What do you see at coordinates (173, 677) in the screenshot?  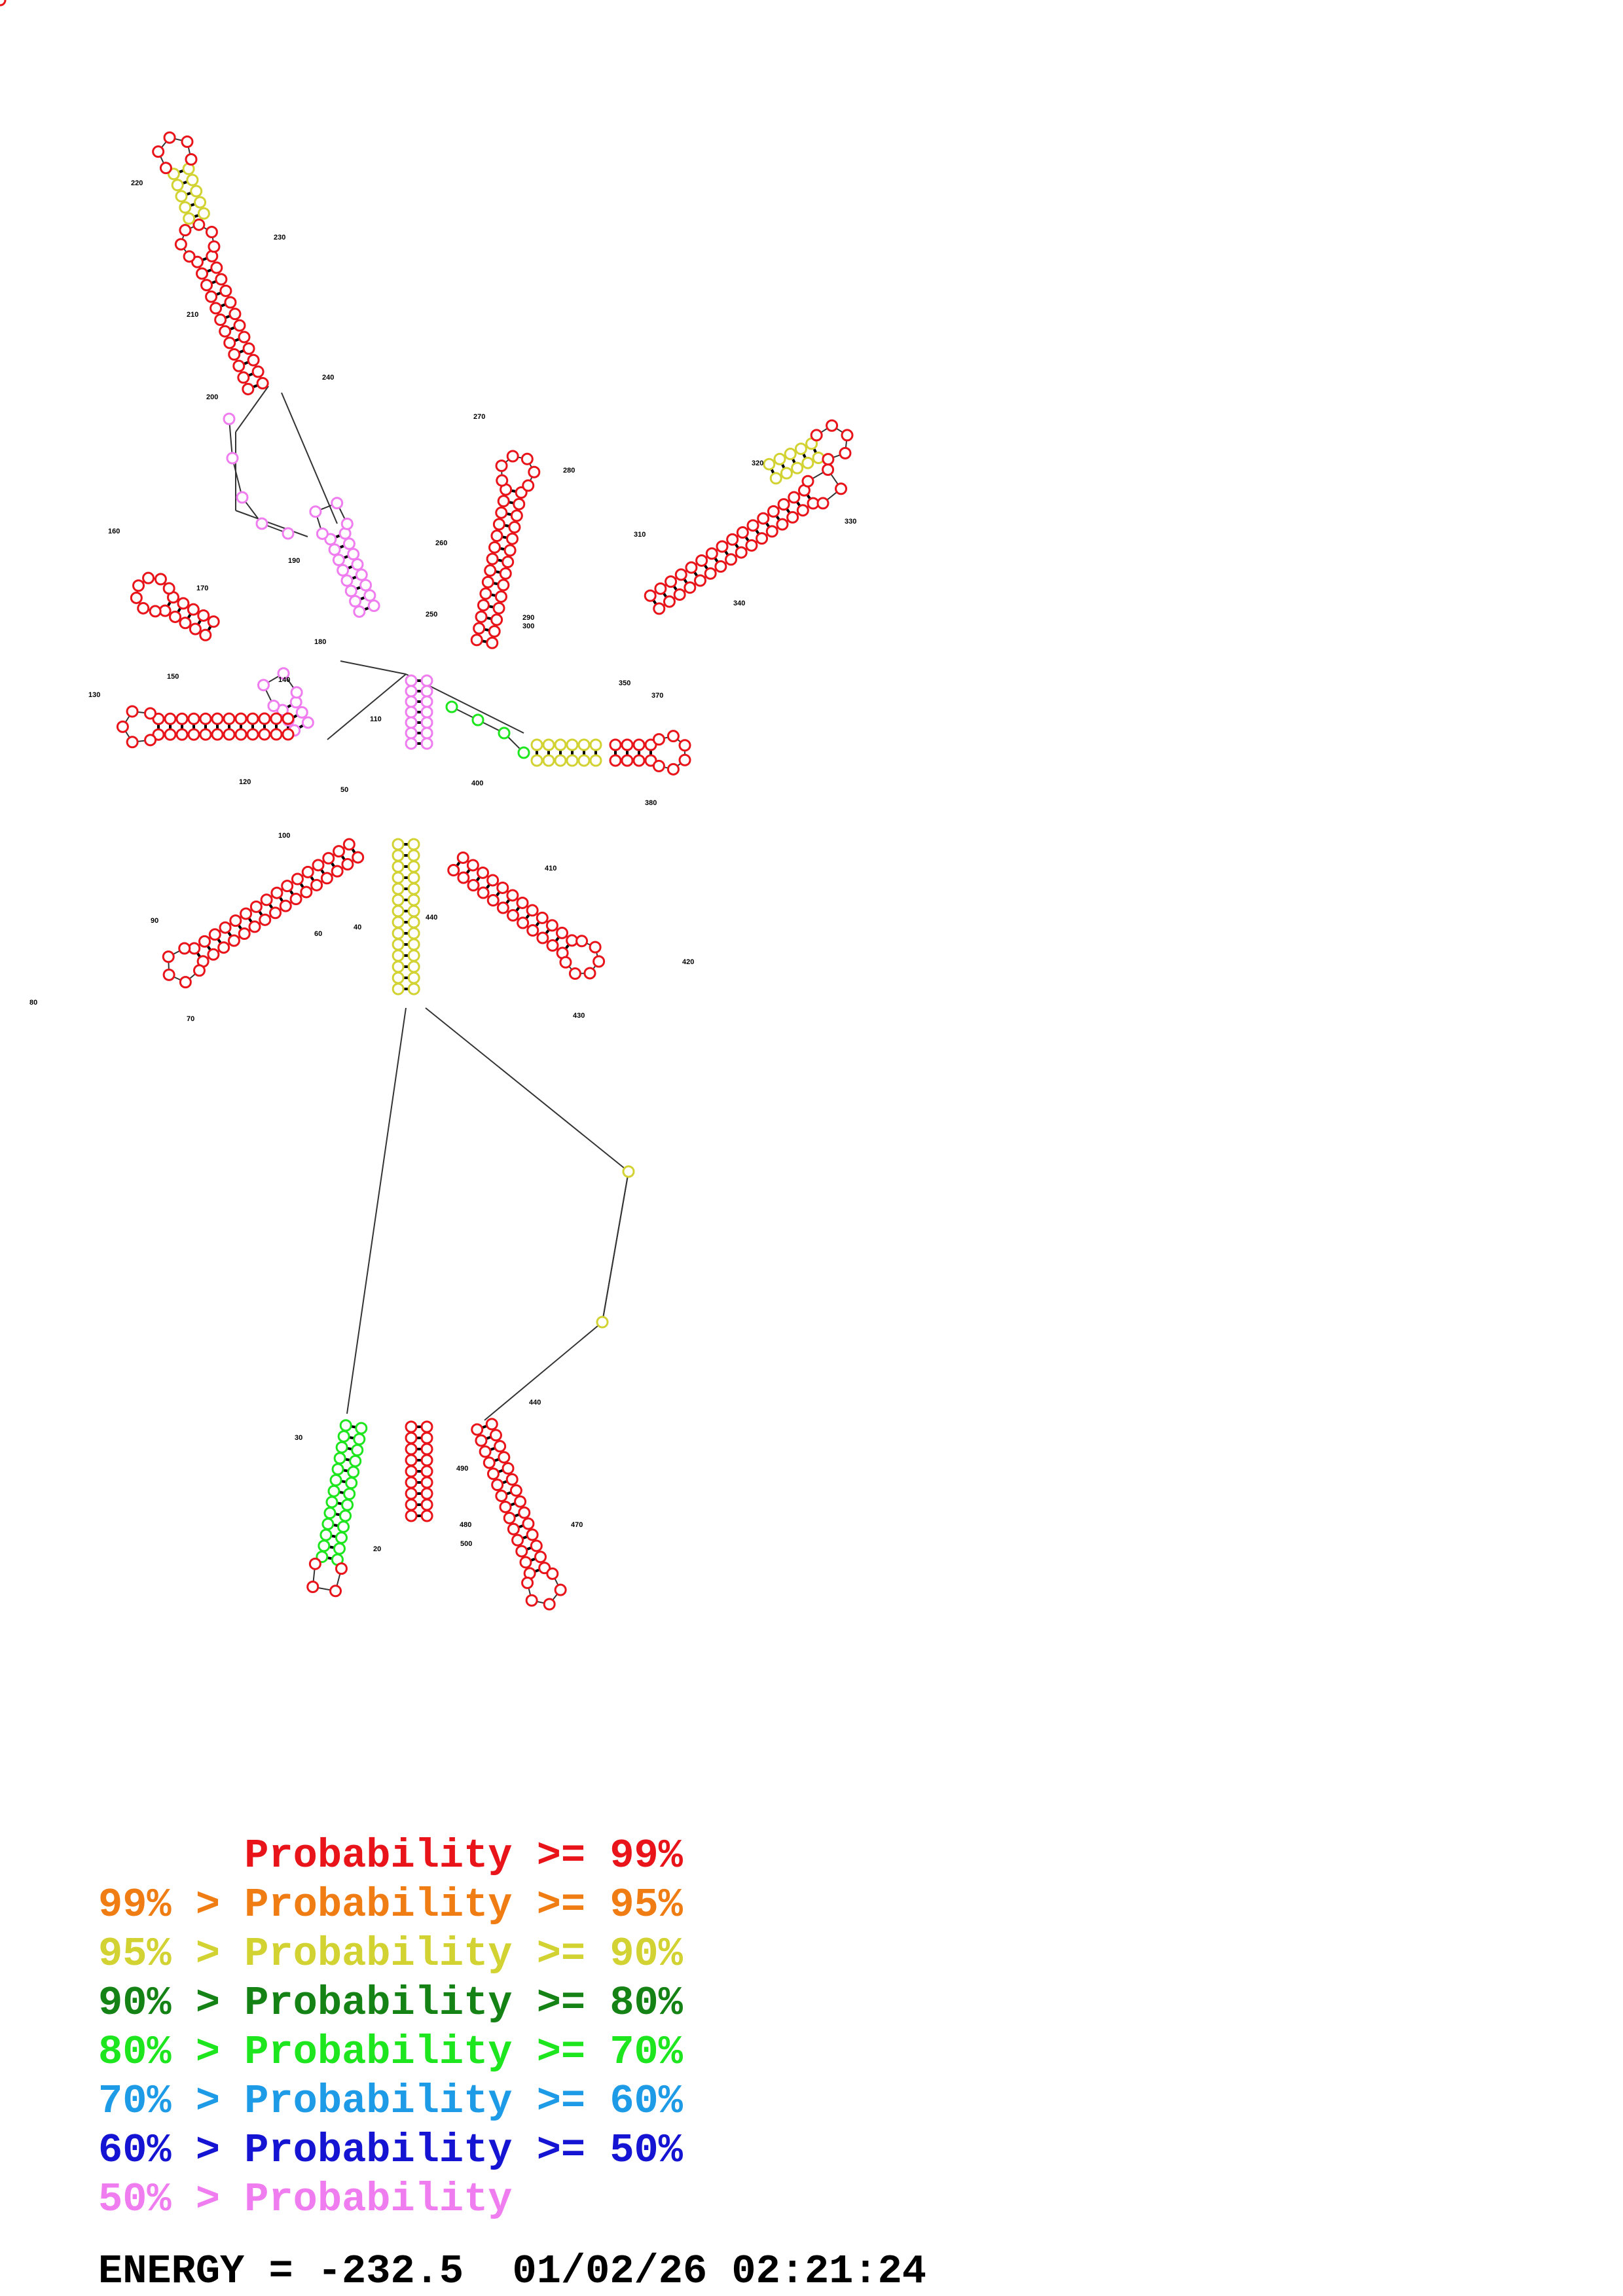 I see `position-label: 150` at bounding box center [173, 677].